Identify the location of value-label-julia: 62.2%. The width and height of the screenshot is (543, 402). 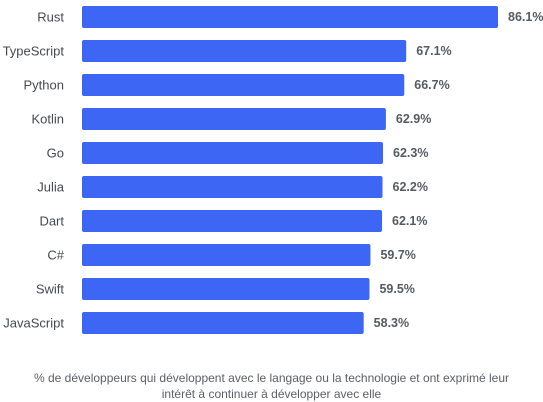
(410, 187).